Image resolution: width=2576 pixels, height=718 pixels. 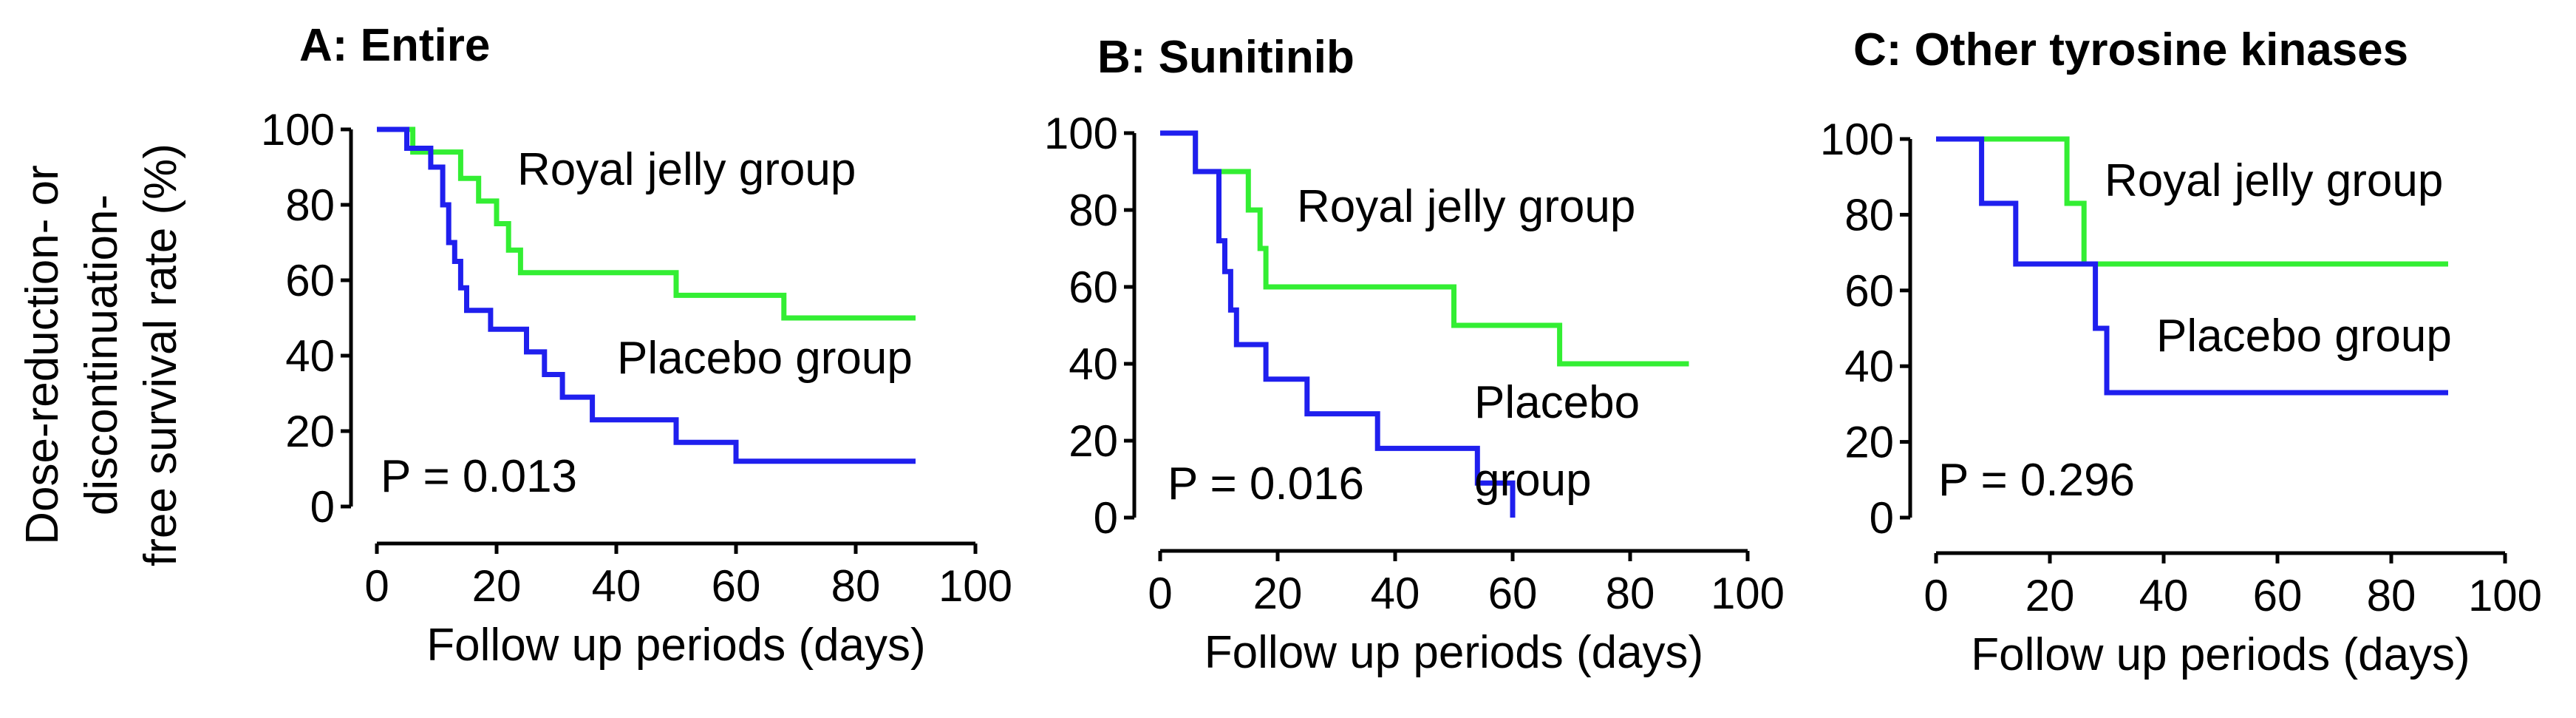 I want to click on y-axis-label-line-3: free survival rate (%), so click(x=160, y=355).